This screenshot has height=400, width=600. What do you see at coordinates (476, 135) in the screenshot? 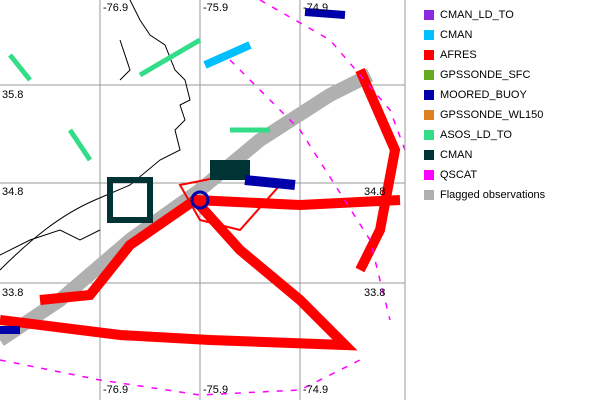
I see `legend-label: ASOS_LD_TO` at bounding box center [476, 135].